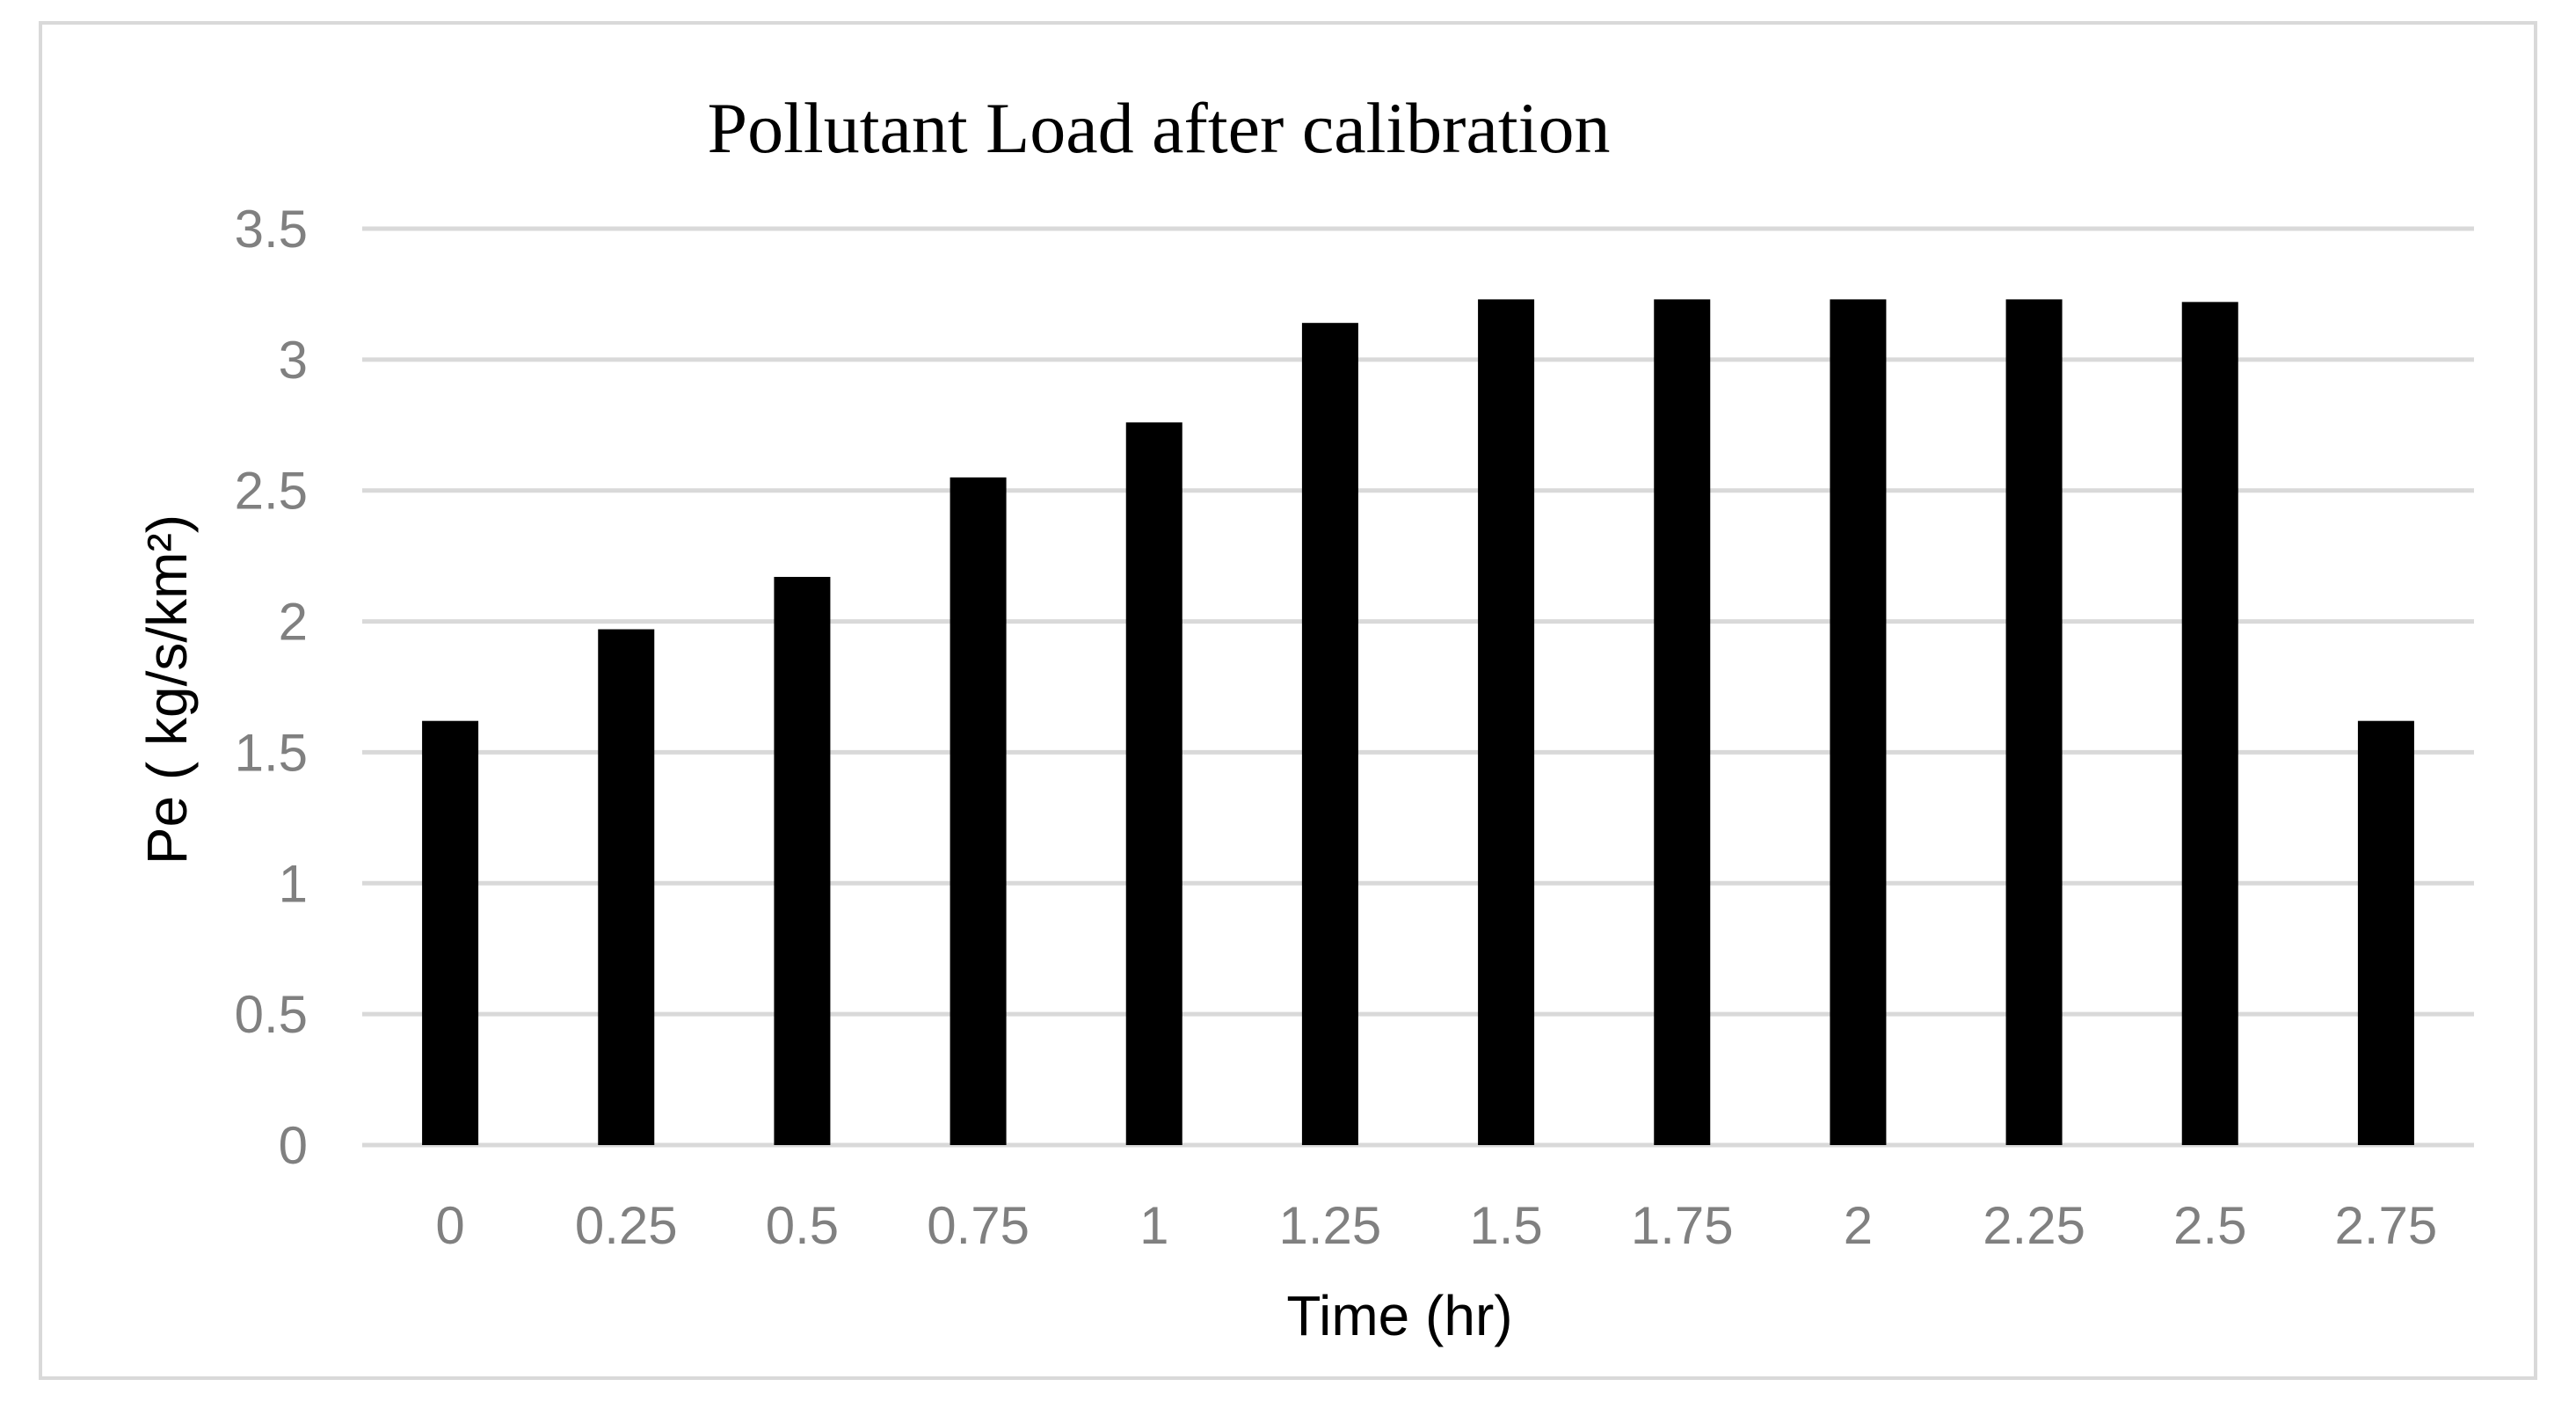 The width and height of the screenshot is (2576, 1401). I want to click on x-tick-label: 1, so click(1153, 1225).